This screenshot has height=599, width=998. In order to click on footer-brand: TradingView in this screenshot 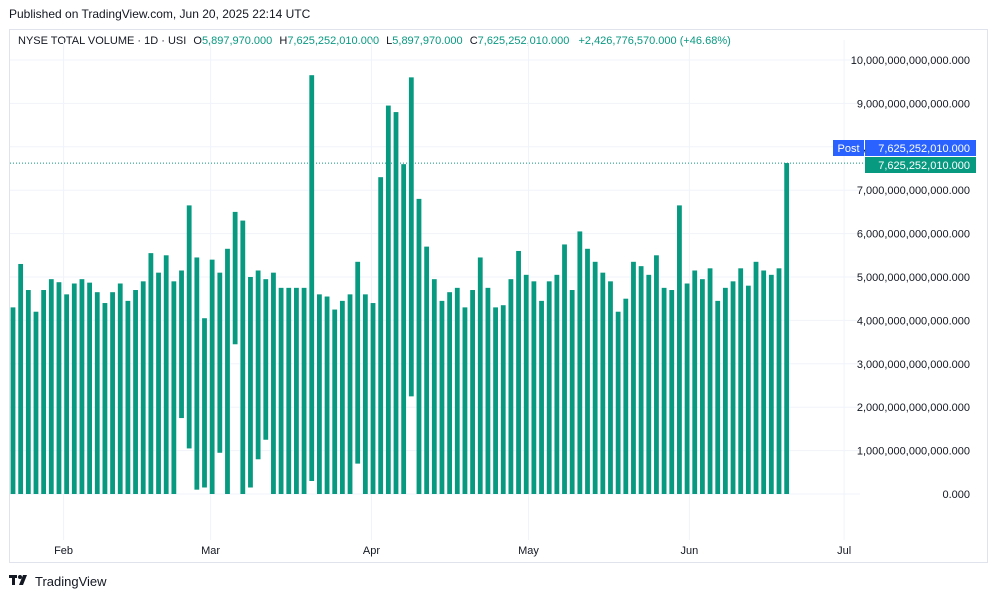, I will do `click(58, 581)`.